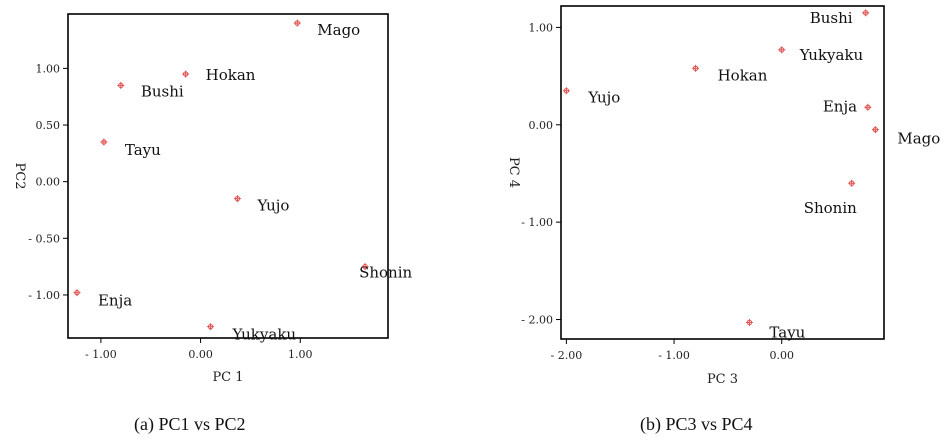  I want to click on y-tick-label: 0.50, so click(48, 125).